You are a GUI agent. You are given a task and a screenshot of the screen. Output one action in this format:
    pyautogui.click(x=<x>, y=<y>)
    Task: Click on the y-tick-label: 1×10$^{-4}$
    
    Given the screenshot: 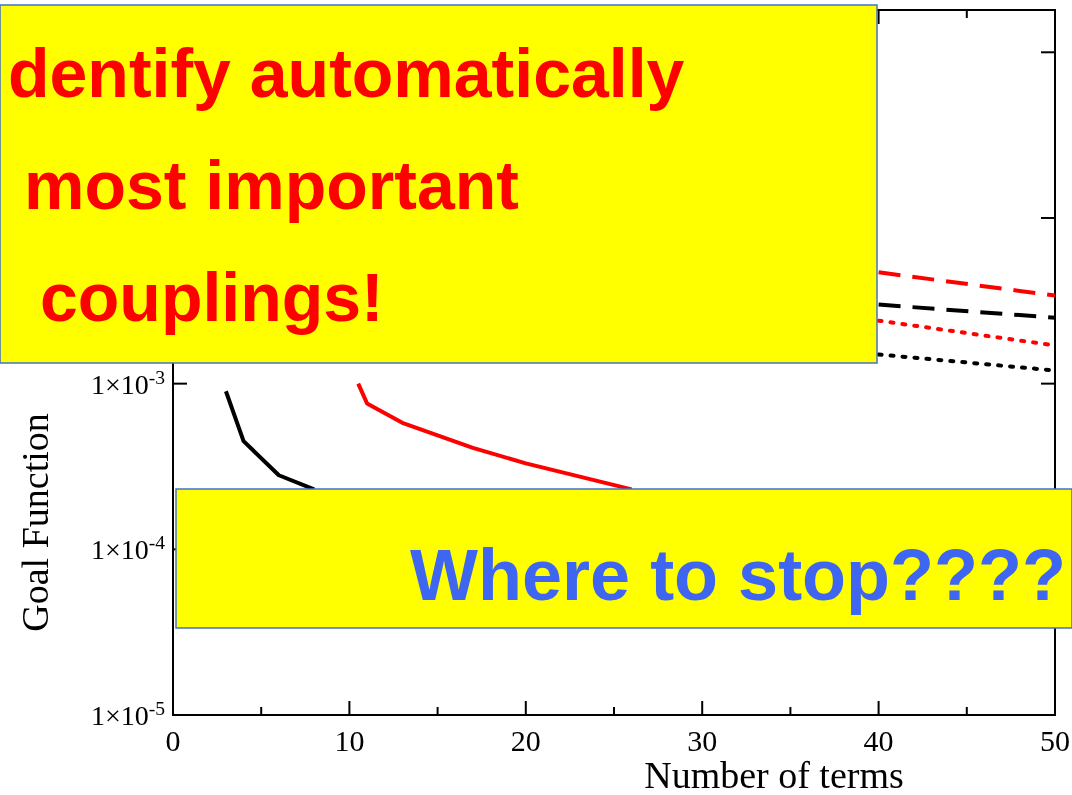 What is the action you would take?
    pyautogui.click(x=128, y=548)
    